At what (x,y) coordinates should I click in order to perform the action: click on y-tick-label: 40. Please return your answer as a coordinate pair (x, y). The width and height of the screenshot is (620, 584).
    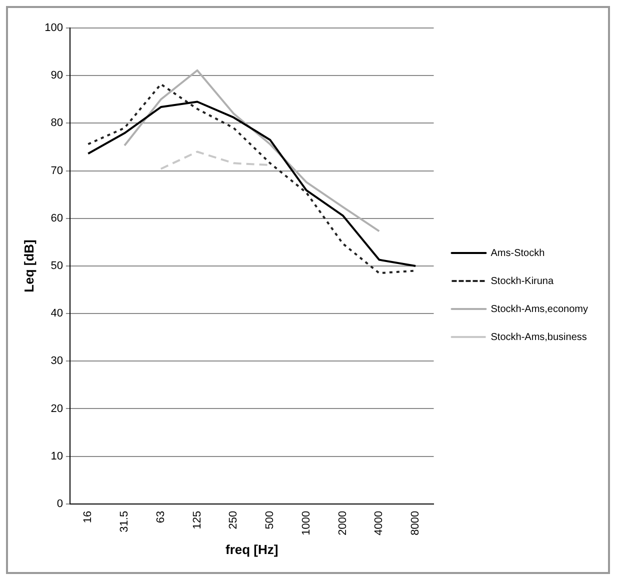
    Looking at the image, I should click on (56, 314).